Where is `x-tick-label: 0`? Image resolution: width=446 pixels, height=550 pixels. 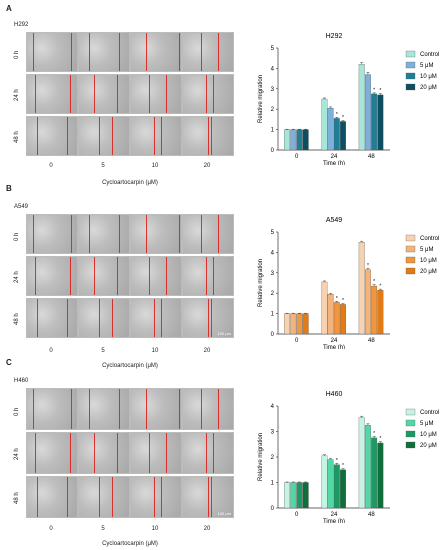 x-tick-label: 0 is located at coordinates (297, 515).